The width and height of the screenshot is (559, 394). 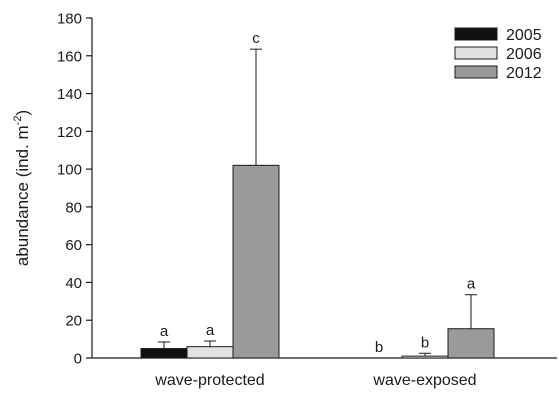 I want to click on y-tick-label: 180, so click(x=69, y=19).